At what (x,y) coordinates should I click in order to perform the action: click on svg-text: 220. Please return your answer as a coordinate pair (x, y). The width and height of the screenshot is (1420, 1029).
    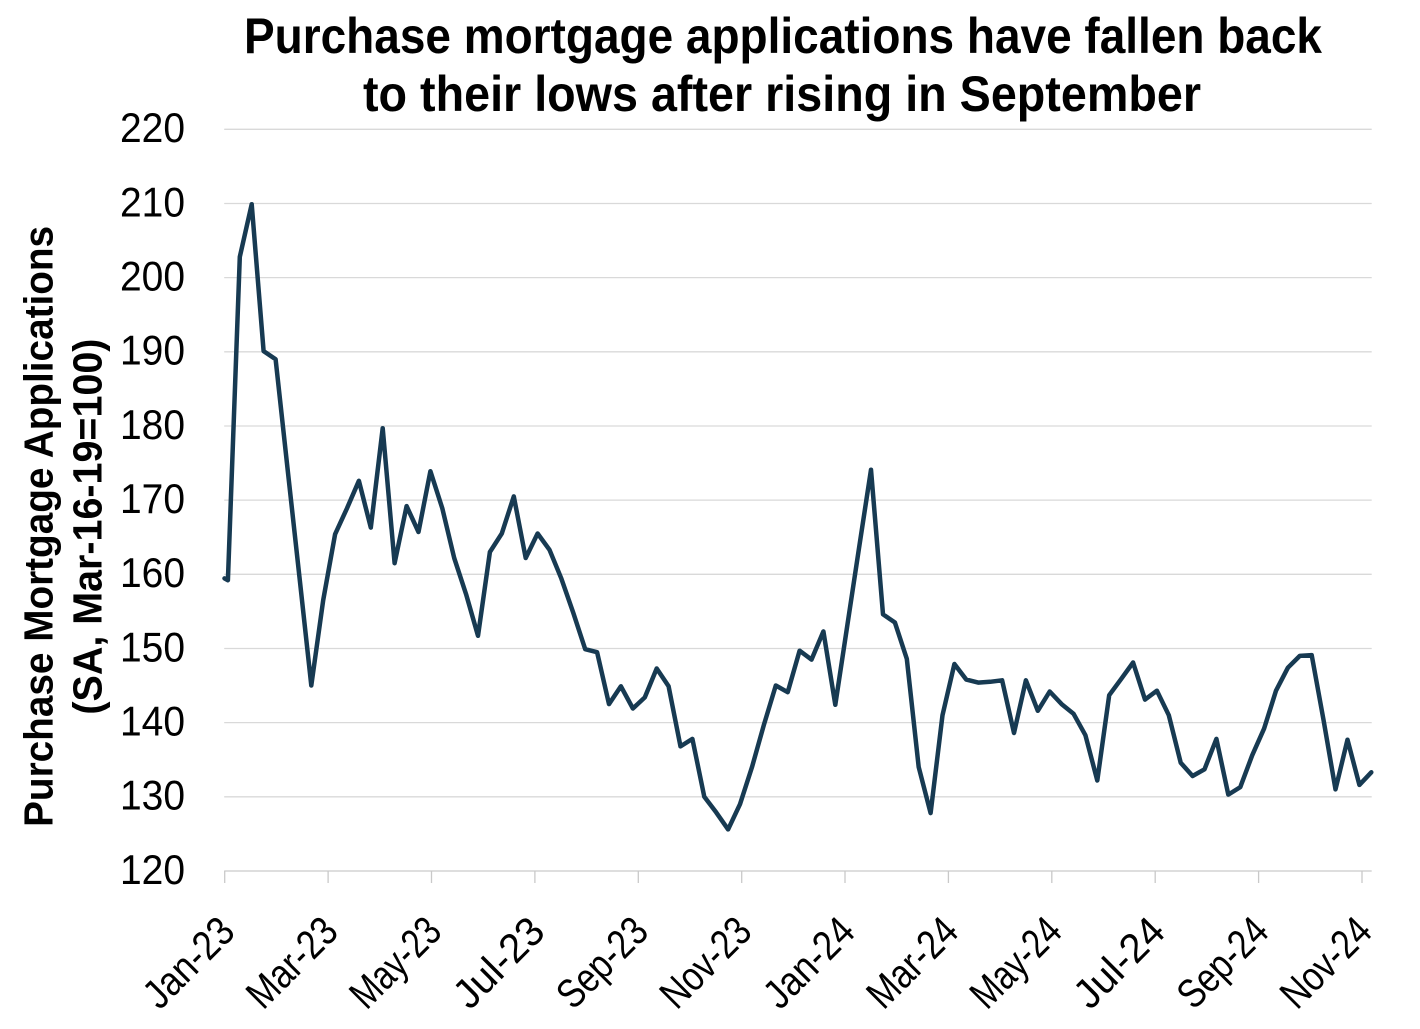
    Looking at the image, I should click on (152, 127).